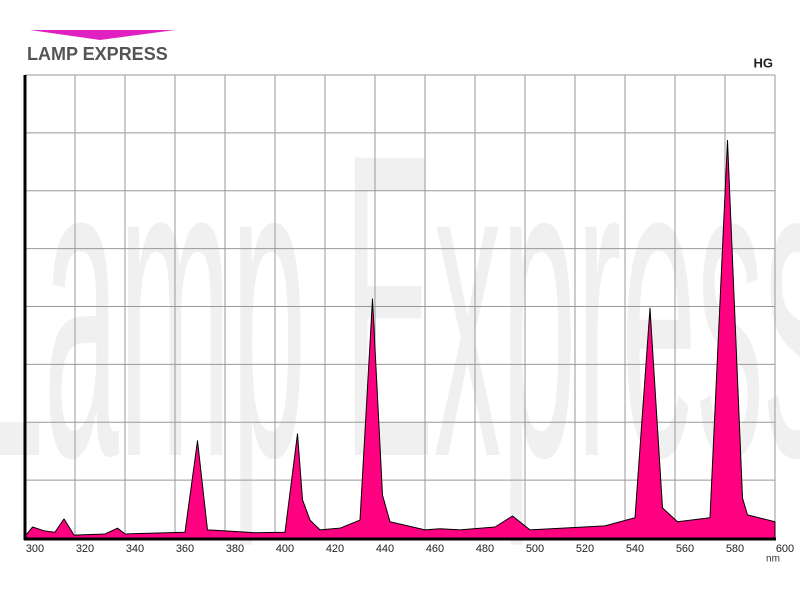 Image resolution: width=800 pixels, height=600 pixels. Describe the element at coordinates (35, 549) in the screenshot. I see `x-tick-label: 300` at that location.